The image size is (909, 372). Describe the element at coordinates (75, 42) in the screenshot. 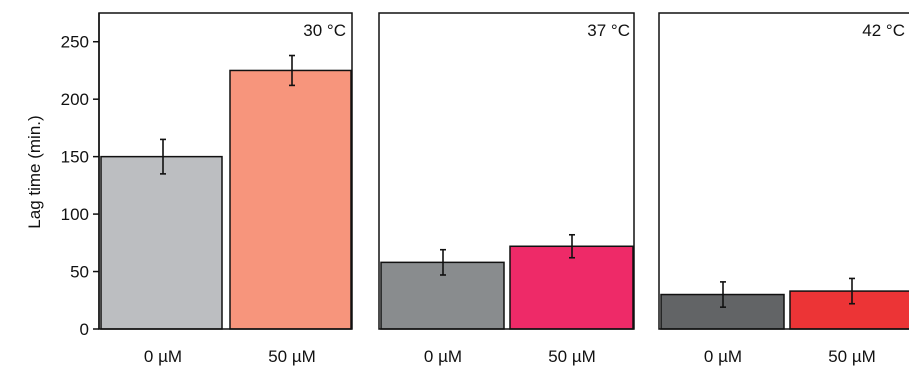

I see `y-tick-label: 250` at that location.